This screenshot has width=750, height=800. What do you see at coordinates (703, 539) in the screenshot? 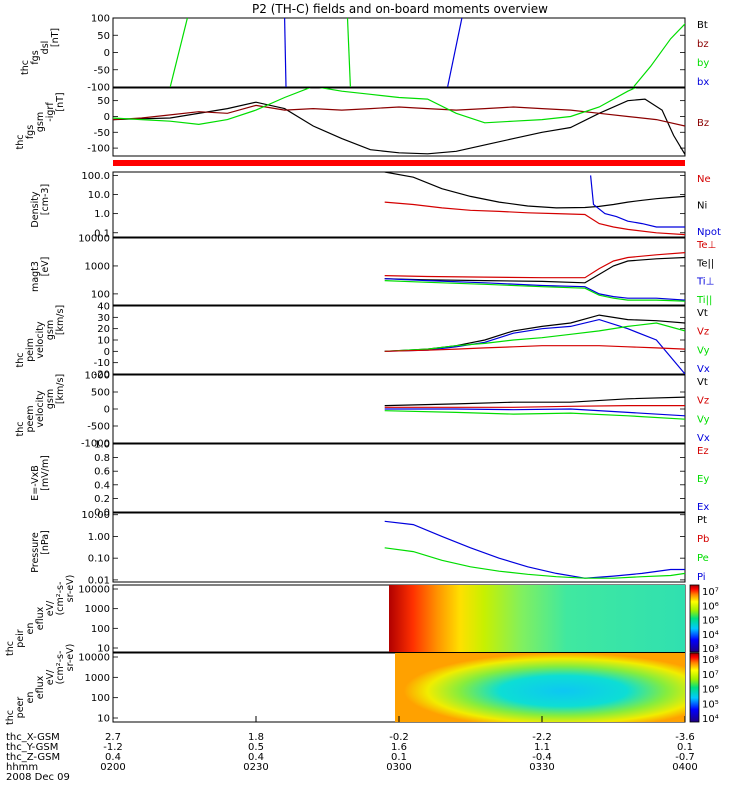
I see `legend-pb: Pb` at bounding box center [703, 539].